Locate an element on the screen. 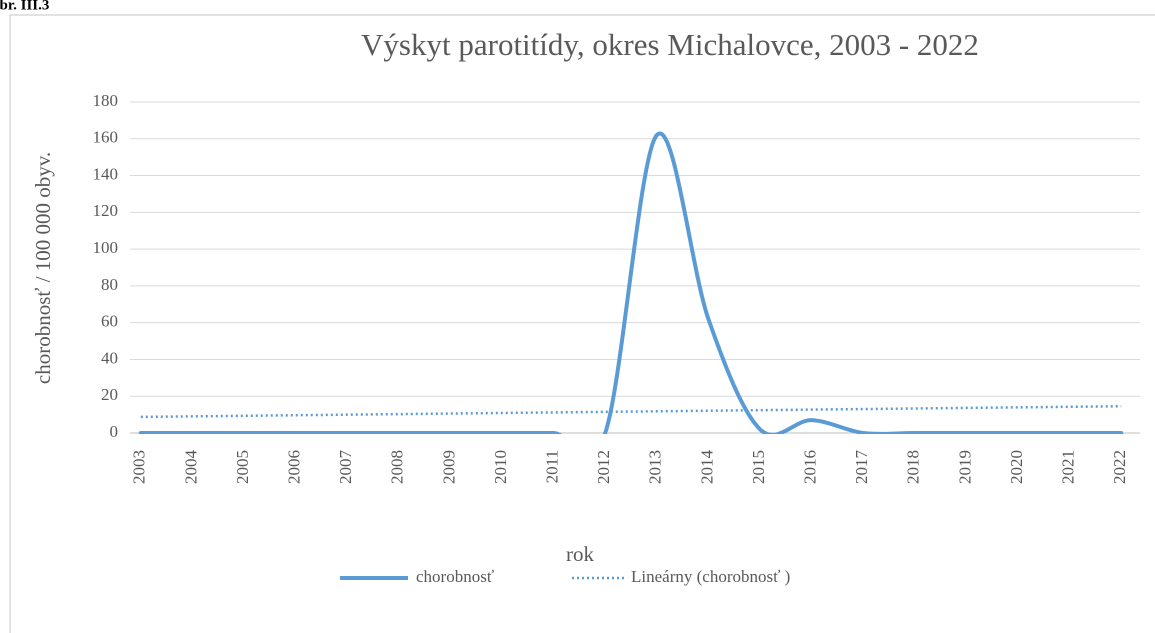  legend-label: Lineárny (chorobnosť ) is located at coordinates (710, 576).